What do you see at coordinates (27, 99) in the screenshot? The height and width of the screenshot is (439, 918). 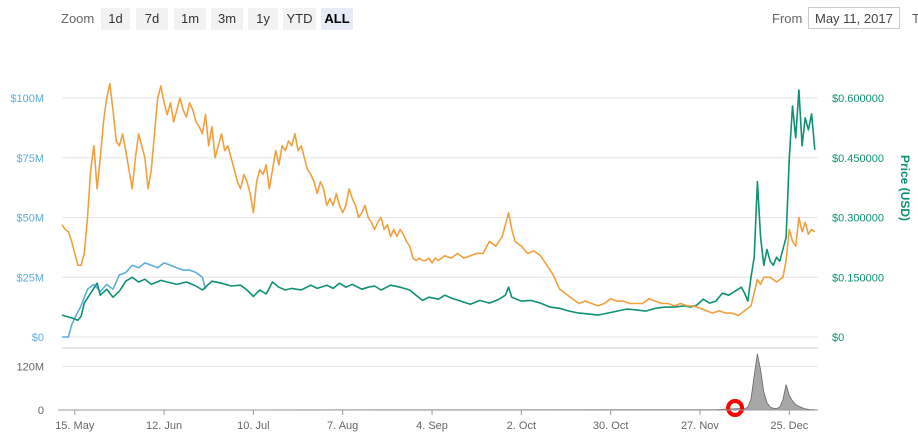 I see `left-tick-label-4: $100M` at bounding box center [27, 99].